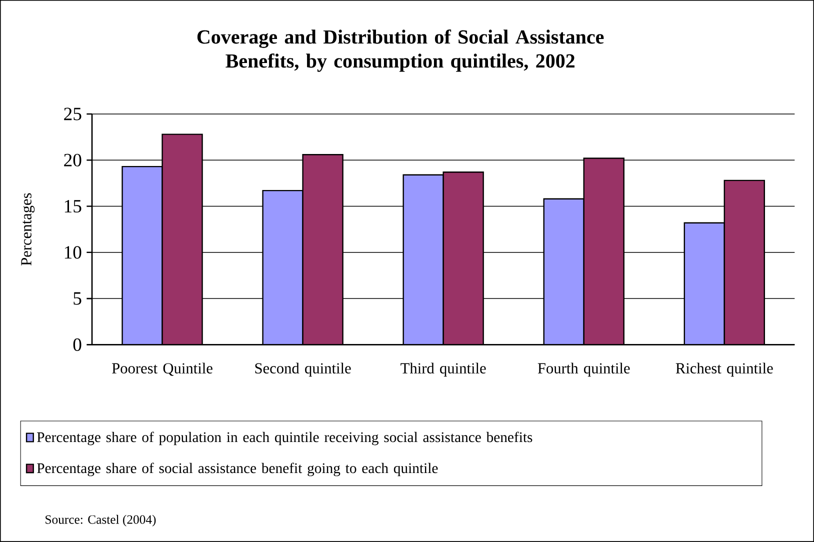  What do you see at coordinates (101, 520) in the screenshot?
I see `source-note: Source: Castel (2004)` at bounding box center [101, 520].